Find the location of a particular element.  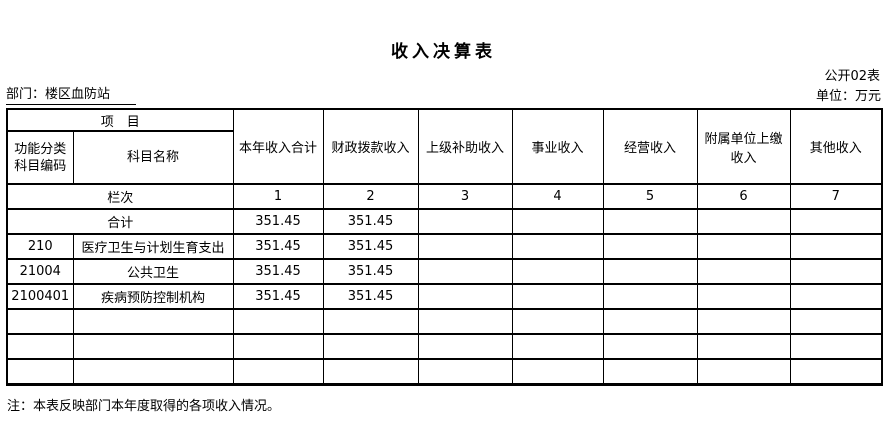

cell-function-code: 2100401 is located at coordinates (40, 296).